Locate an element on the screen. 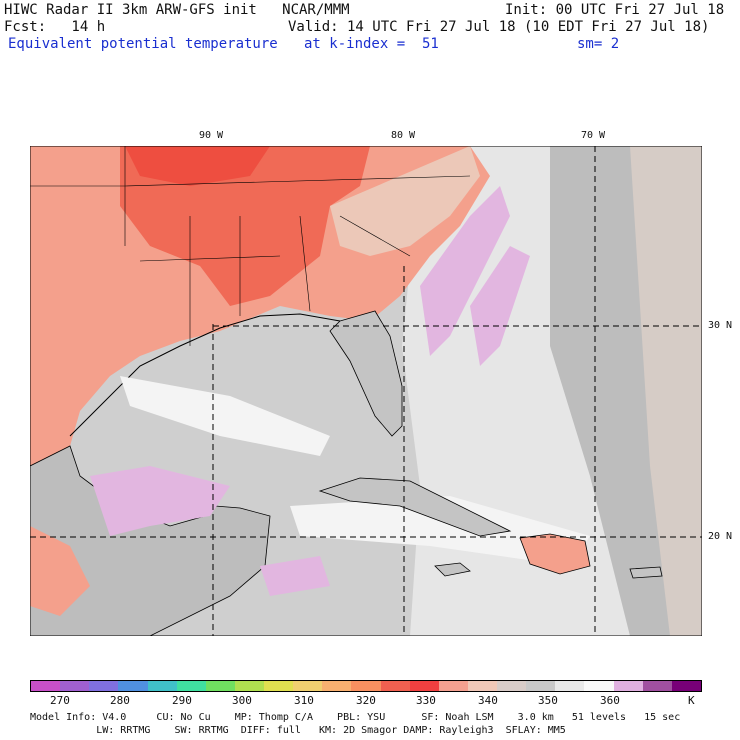 The image size is (740, 740). mexico is located at coordinates (150, 540).